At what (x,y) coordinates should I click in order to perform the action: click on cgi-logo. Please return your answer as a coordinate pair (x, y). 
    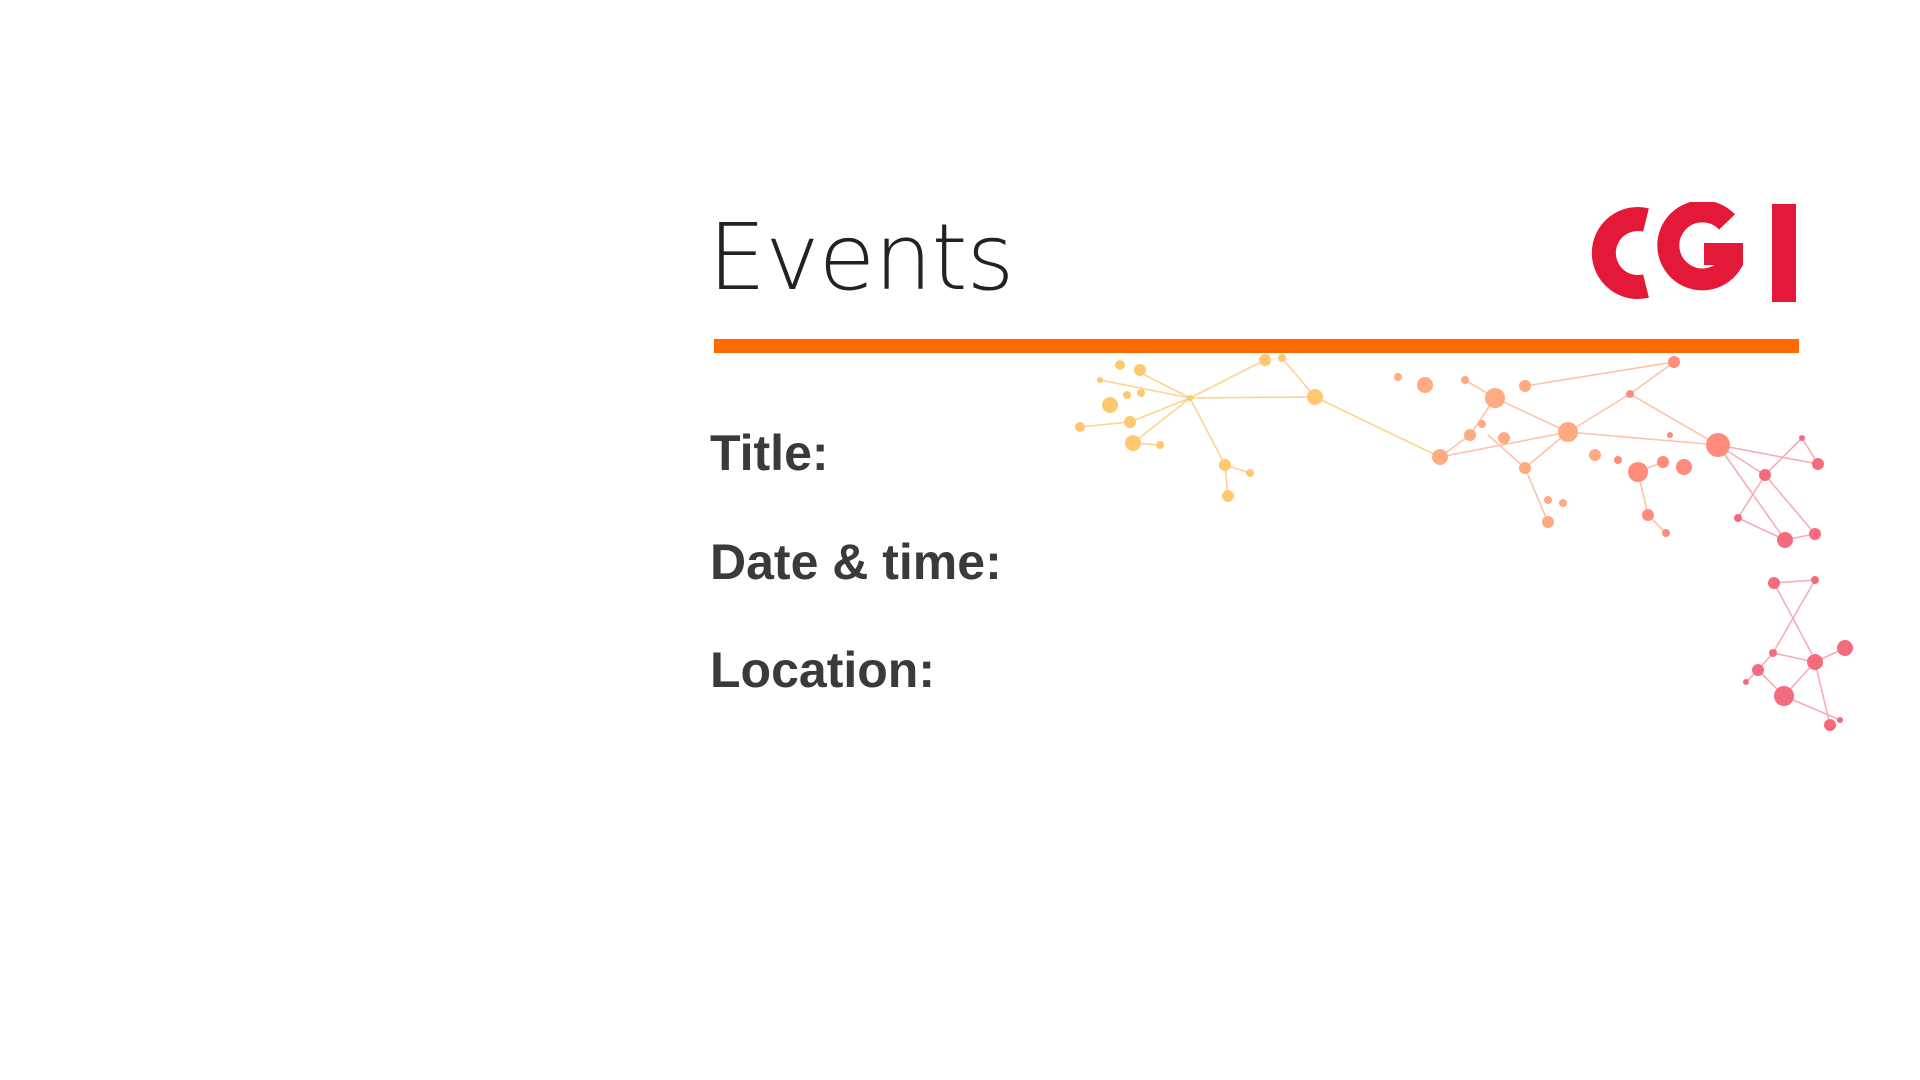
    Looking at the image, I should click on (1693, 252).